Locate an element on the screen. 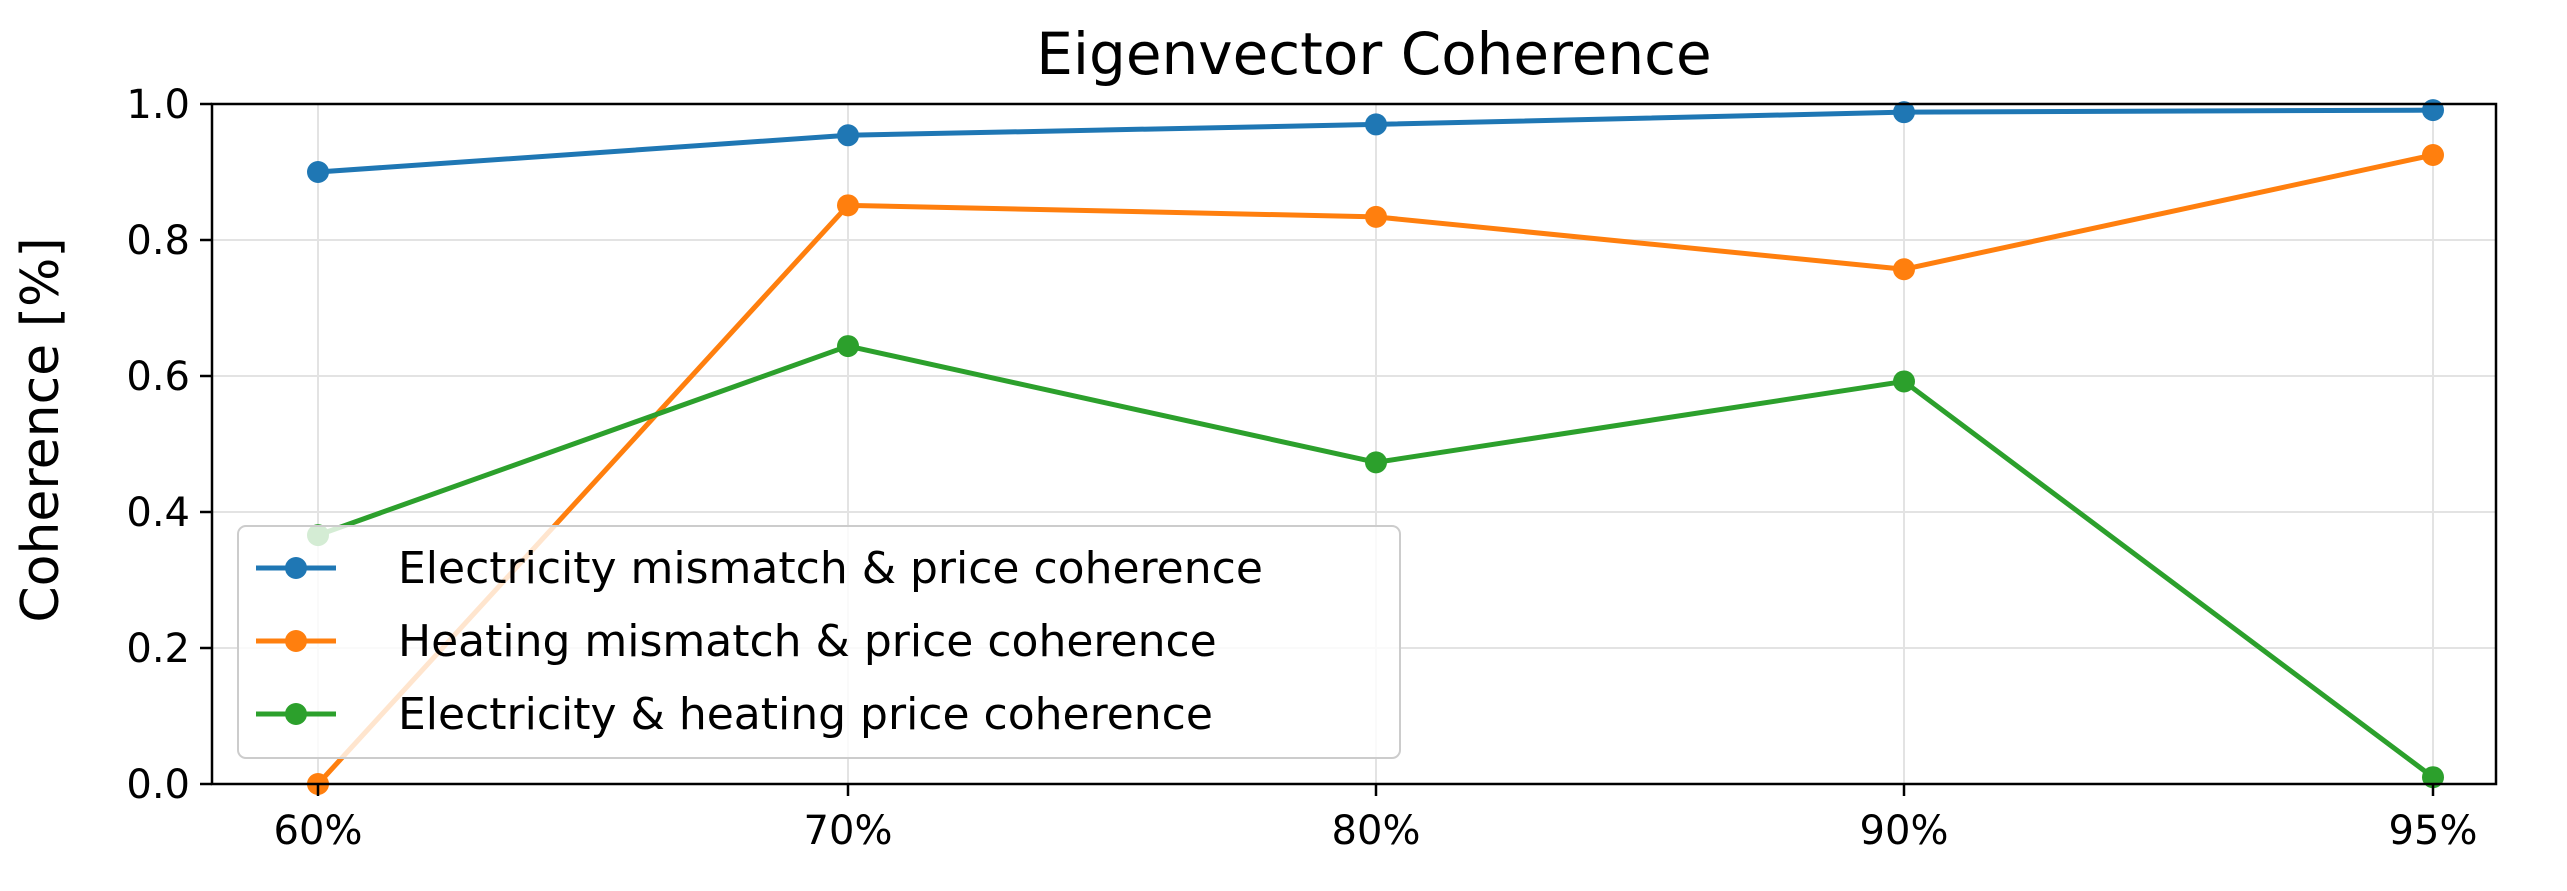 Image resolution: width=2567 pixels, height=891 pixels. x-tick-label: 70% is located at coordinates (848, 831).